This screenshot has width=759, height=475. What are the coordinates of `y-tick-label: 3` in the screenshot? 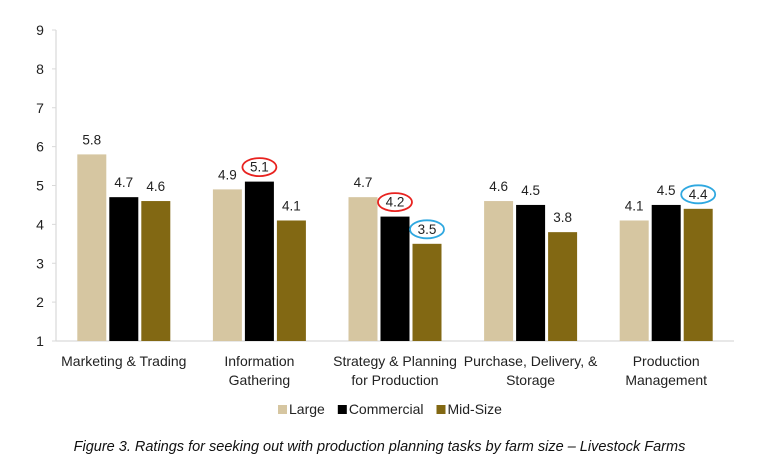 It's located at (40, 263).